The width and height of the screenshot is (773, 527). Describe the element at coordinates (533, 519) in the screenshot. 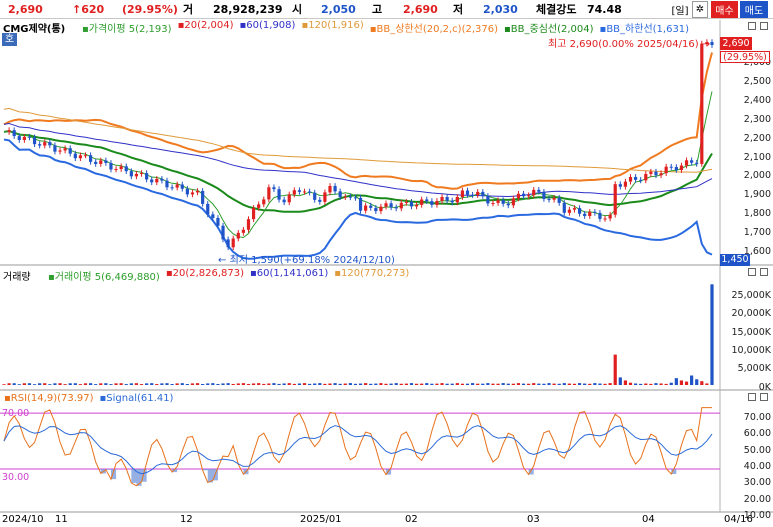

I see `time-tick-label: 03` at that location.